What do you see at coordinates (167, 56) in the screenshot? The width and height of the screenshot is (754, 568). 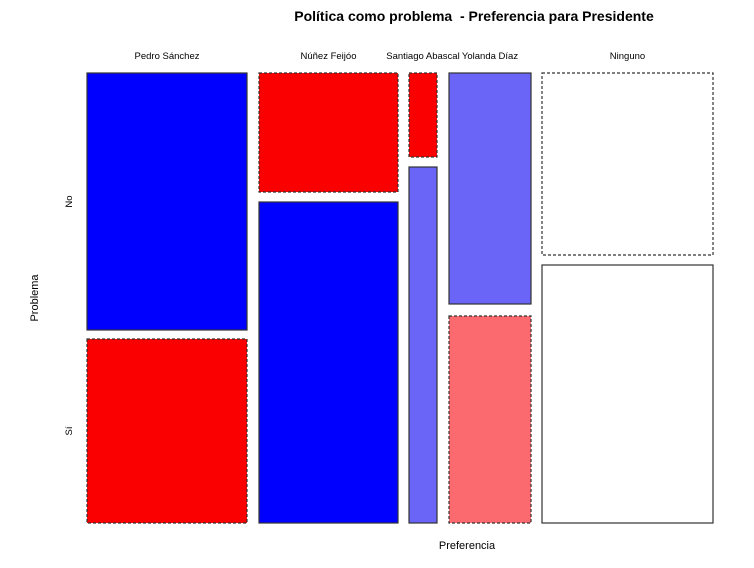 I see `column-label: Pedro Sánchez` at bounding box center [167, 56].